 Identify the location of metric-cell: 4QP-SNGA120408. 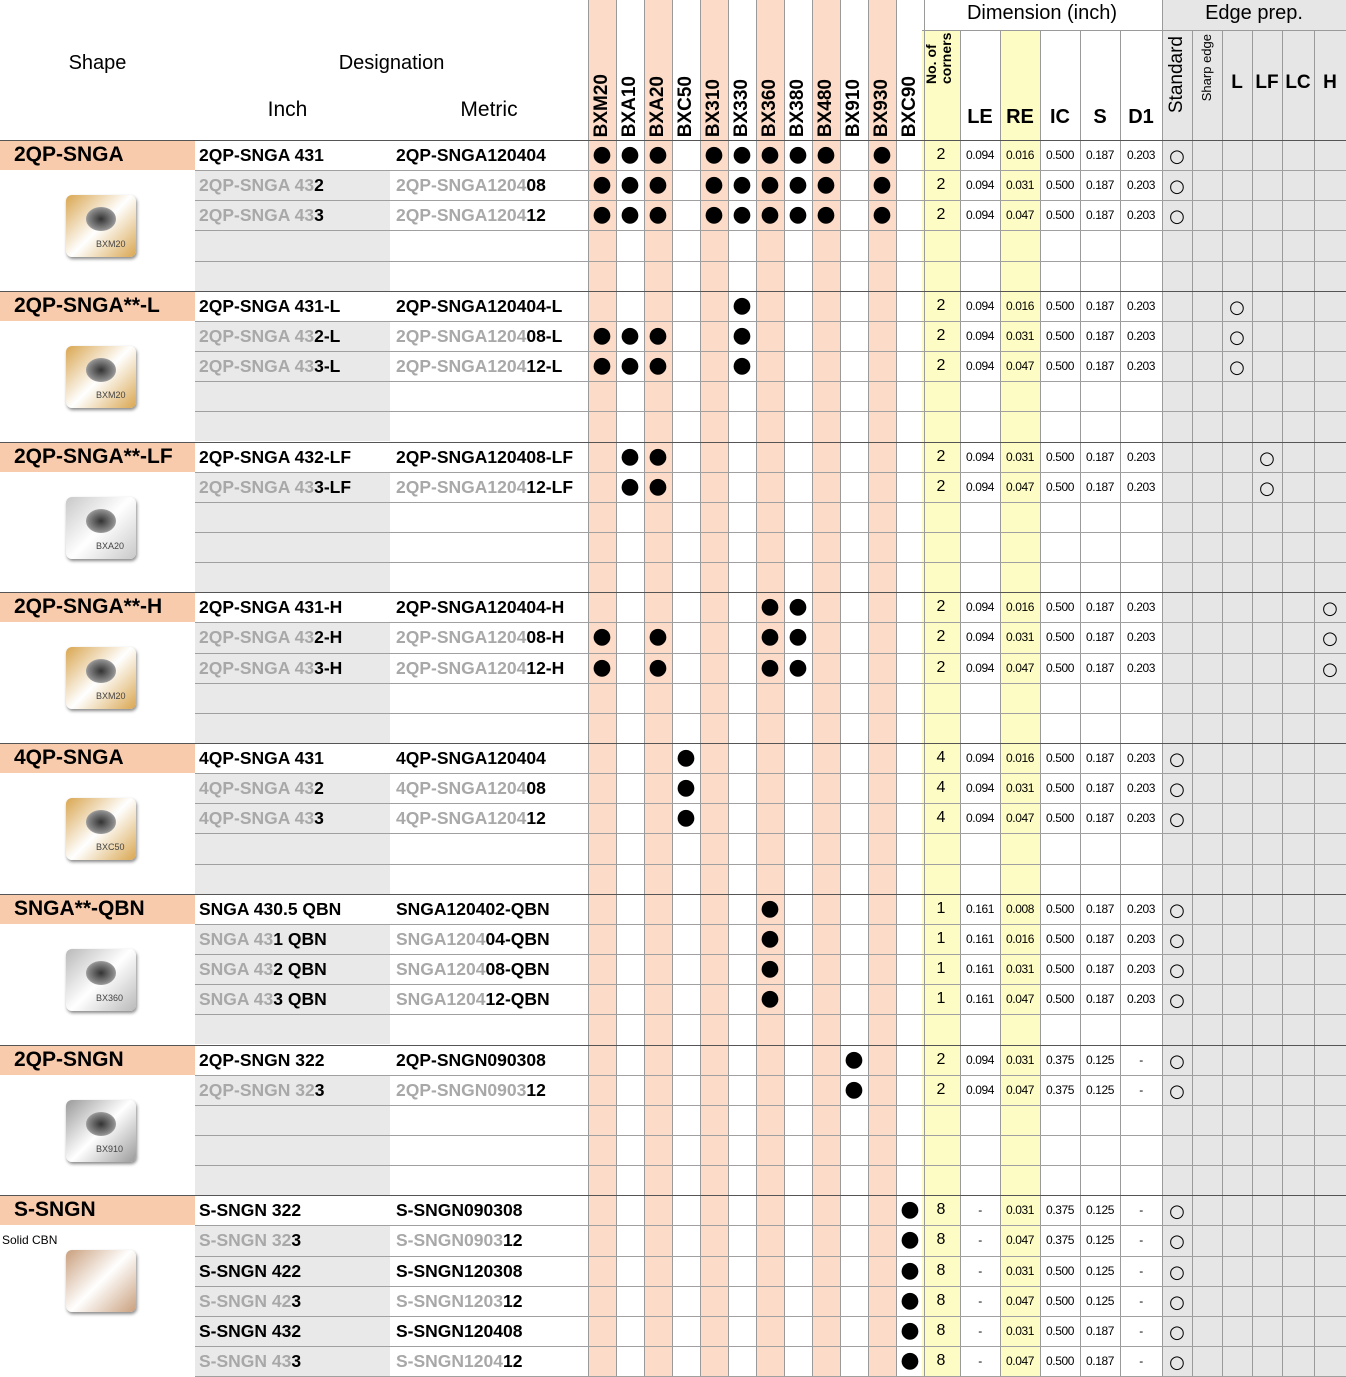
(492, 788).